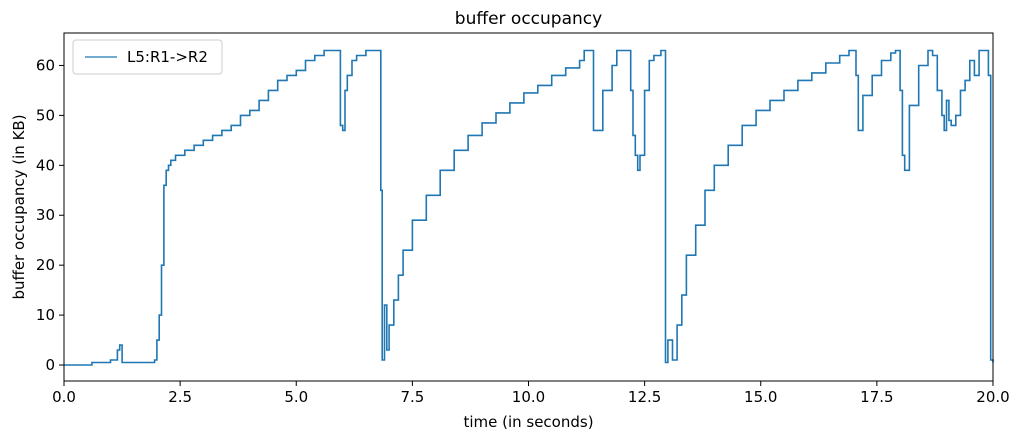  Describe the element at coordinates (19, 206) in the screenshot. I see `y-axis-label: buffer occupancy (in KB)` at that location.